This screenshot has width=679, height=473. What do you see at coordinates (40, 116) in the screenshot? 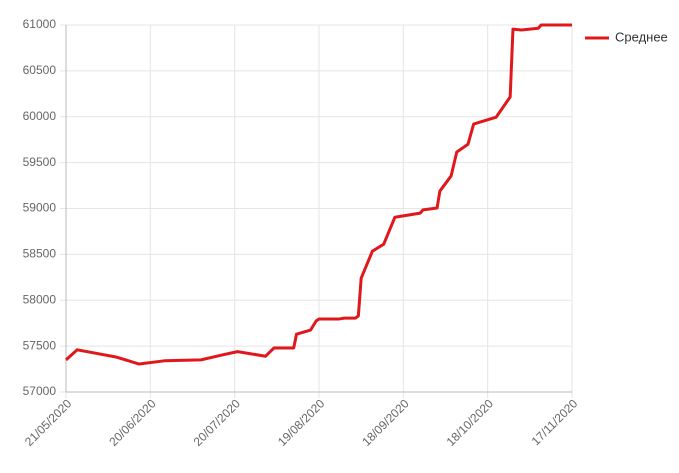
I see `y-tick-label: 60000` at bounding box center [40, 116].